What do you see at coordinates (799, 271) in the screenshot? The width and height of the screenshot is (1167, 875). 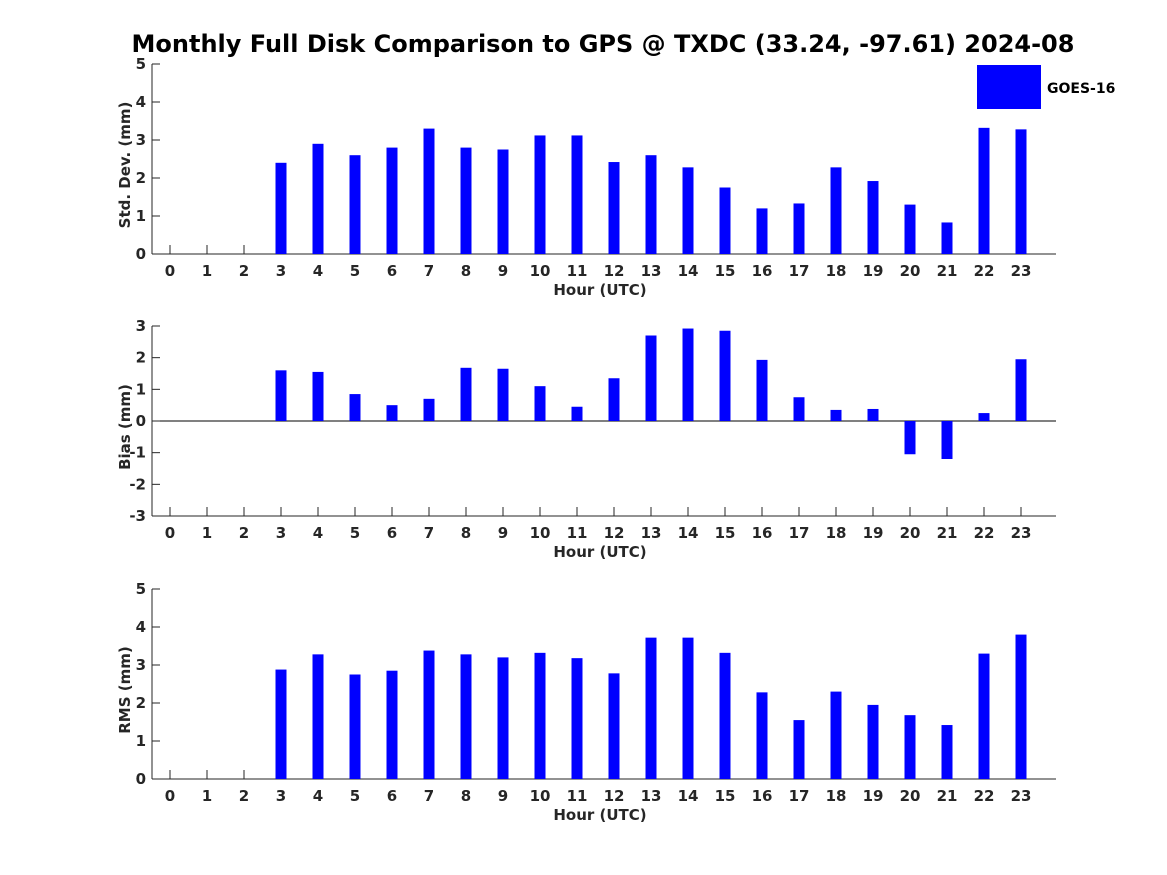 I see `std-dev-x-tick-label: 17` at bounding box center [799, 271].